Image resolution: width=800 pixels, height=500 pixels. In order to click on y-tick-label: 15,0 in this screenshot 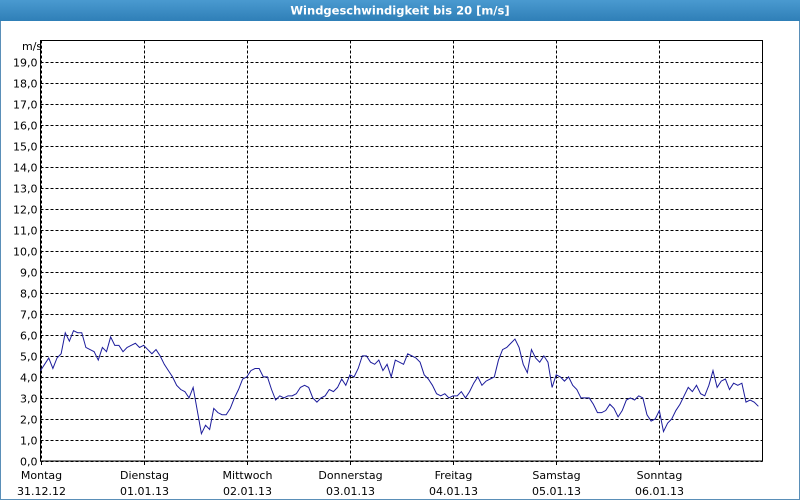, I will do `click(25, 147)`.